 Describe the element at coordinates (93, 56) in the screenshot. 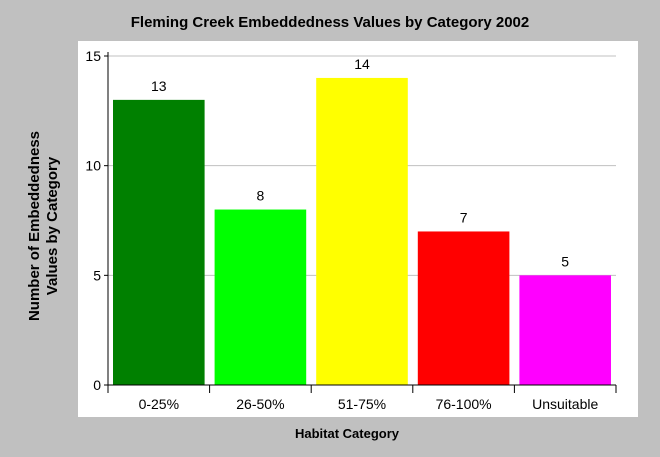

I see `y-tick-label-15: 15` at that location.